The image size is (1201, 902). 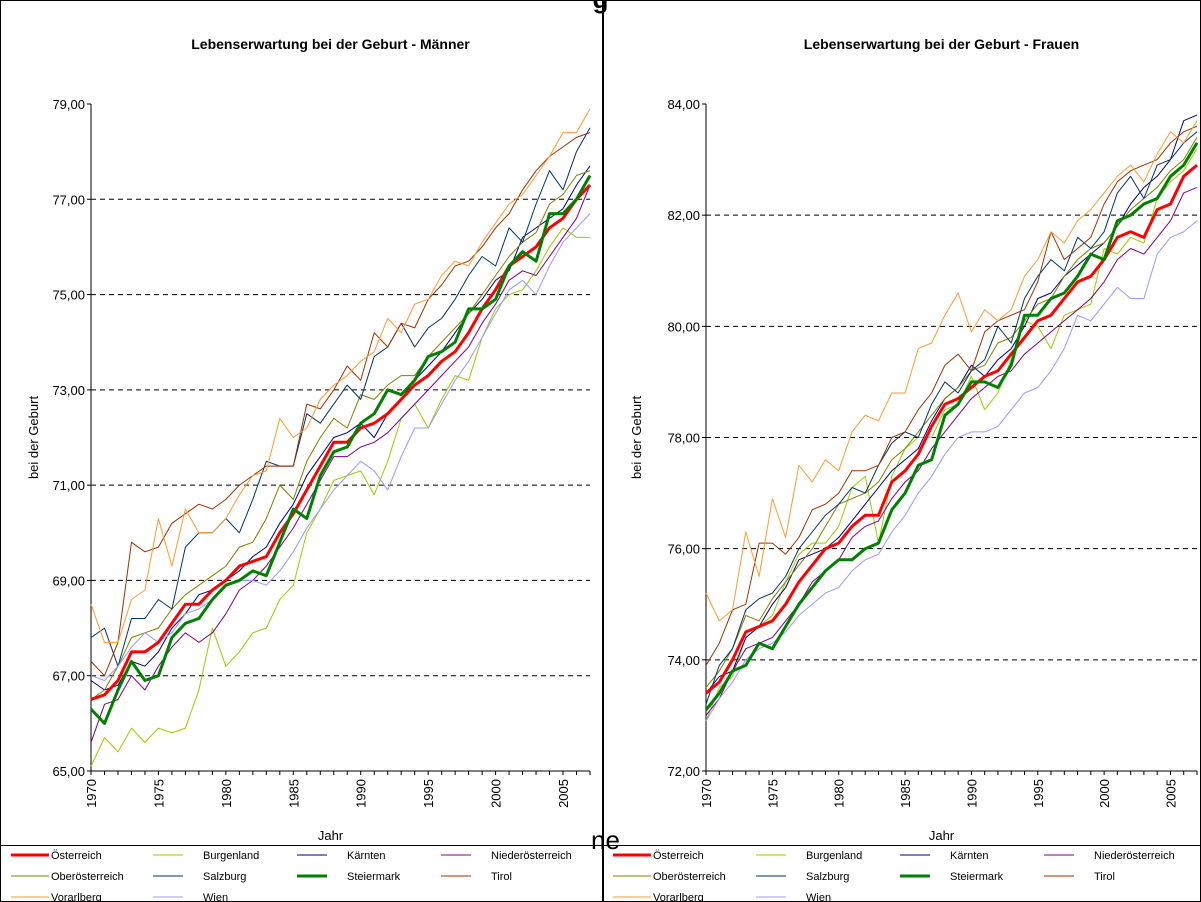 What do you see at coordinates (301, 873) in the screenshot?
I see `legend-box` at bounding box center [301, 873].